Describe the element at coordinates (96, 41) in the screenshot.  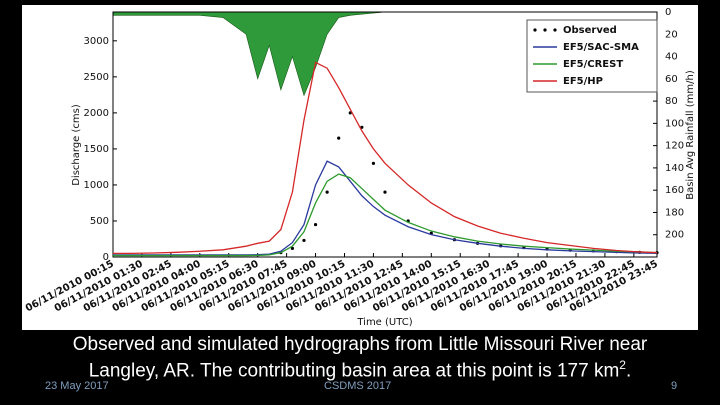
I see `y-tick-label: 3000` at that location.